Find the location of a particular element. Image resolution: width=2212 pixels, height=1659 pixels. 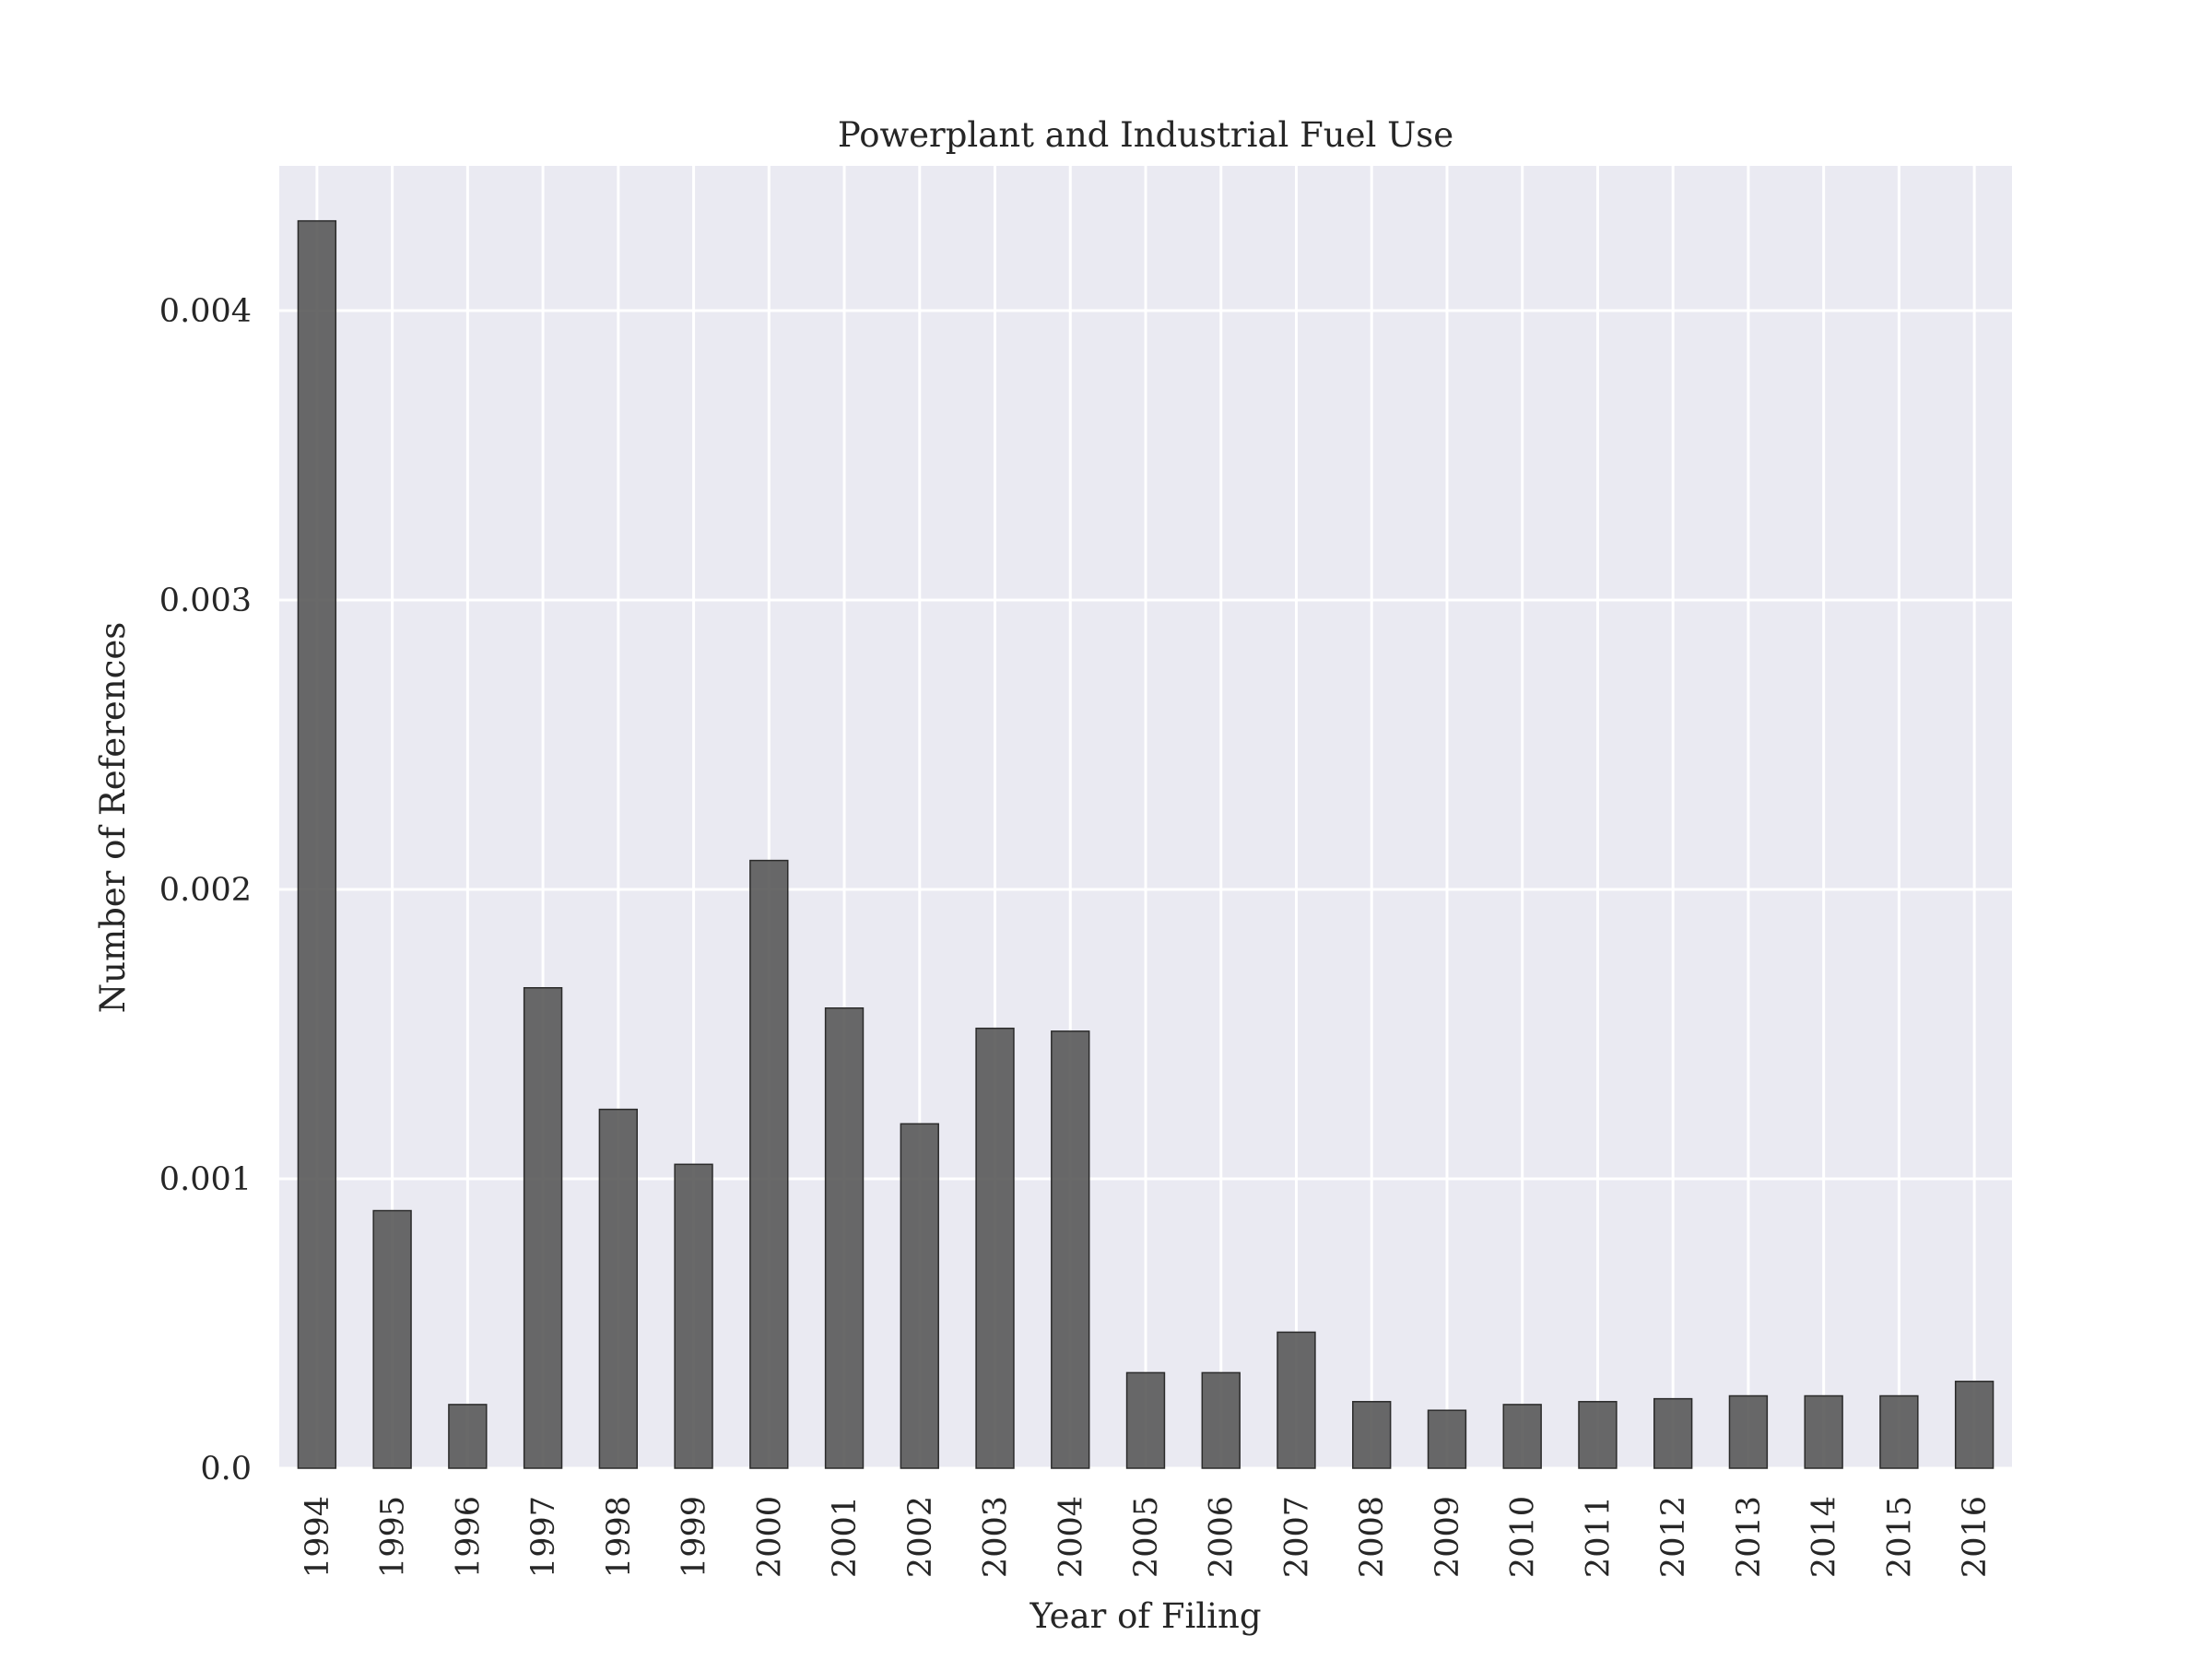

x-tick-label: 1996 is located at coordinates (468, 1537).